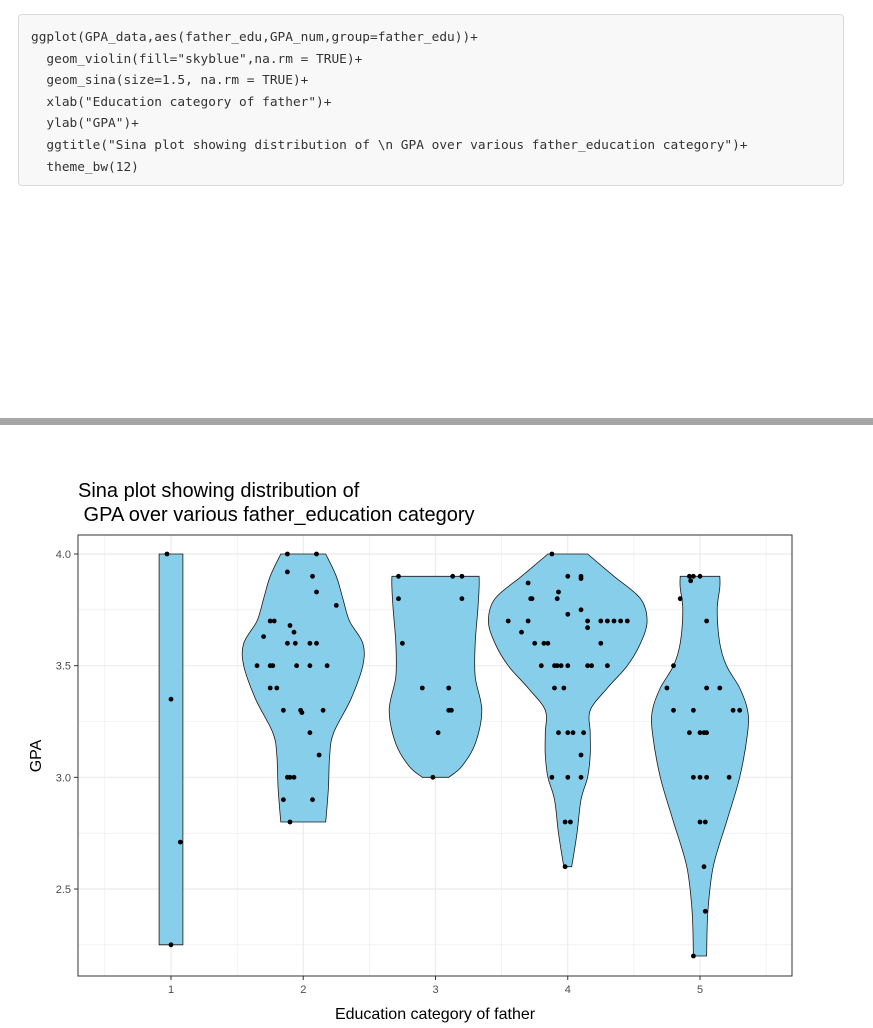 The width and height of the screenshot is (873, 1028). Describe the element at coordinates (435, 1014) in the screenshot. I see `x-axis-label: Education category of father` at that location.